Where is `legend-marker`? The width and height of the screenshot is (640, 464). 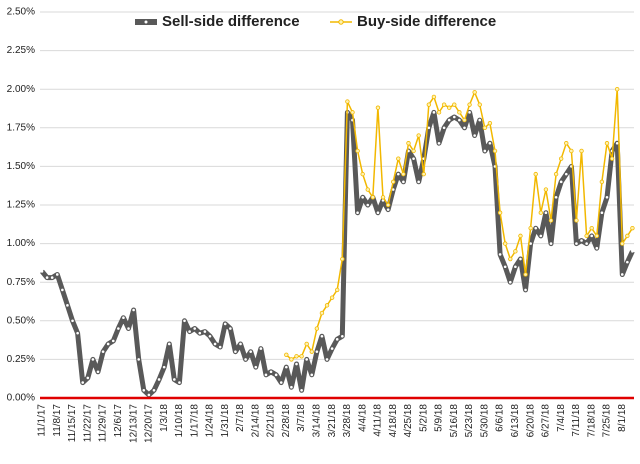 legend-marker is located at coordinates (341, 22).